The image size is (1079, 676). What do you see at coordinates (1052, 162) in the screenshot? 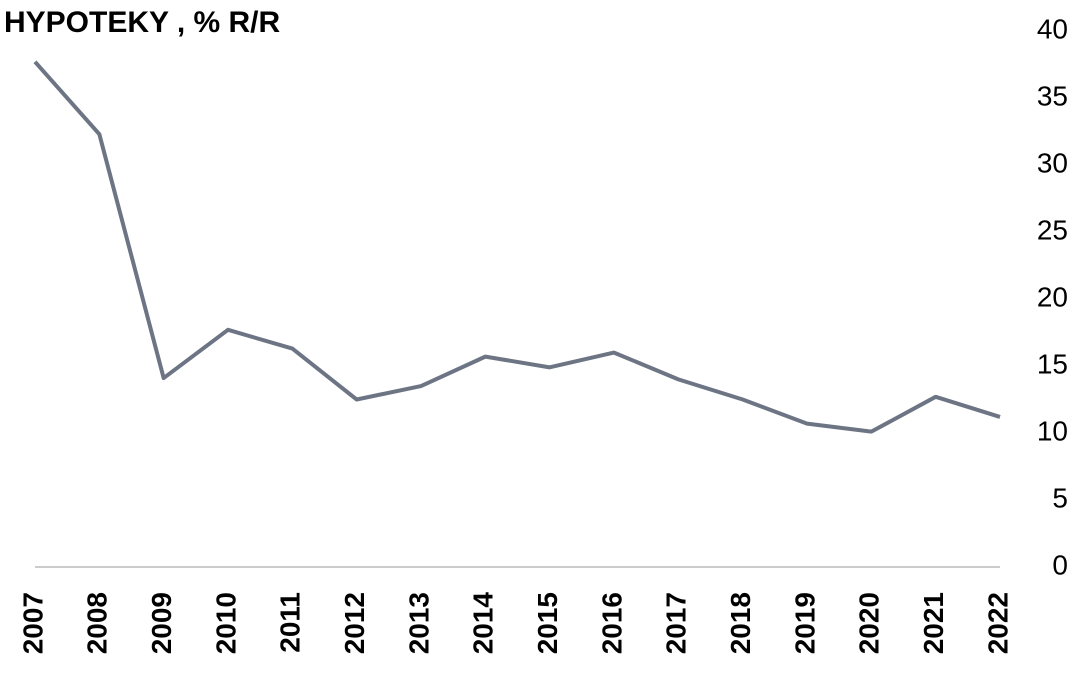
I see `y-tick-label: 30` at bounding box center [1052, 162].